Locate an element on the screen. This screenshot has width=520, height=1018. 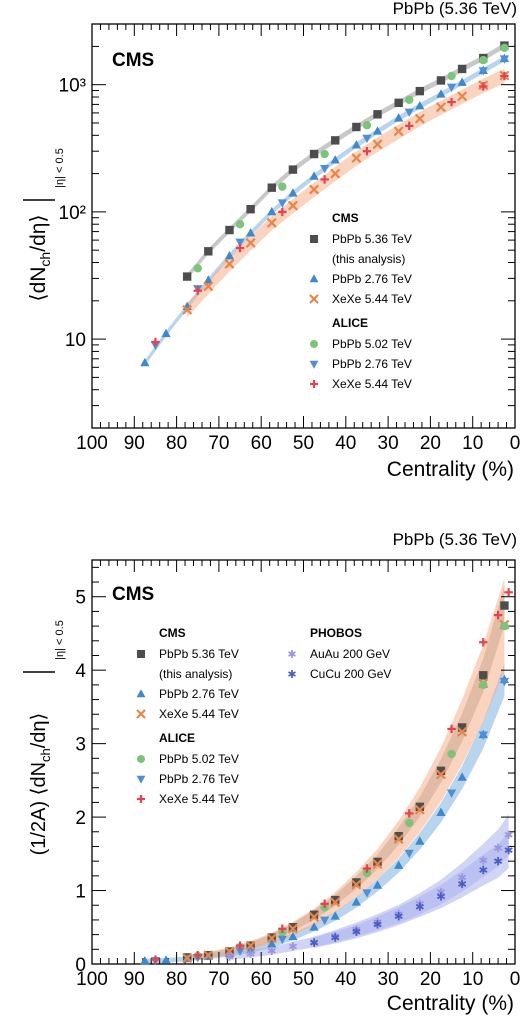
svg-text: ⟨dNch/dη⟩ is located at coordinates (40, 257).